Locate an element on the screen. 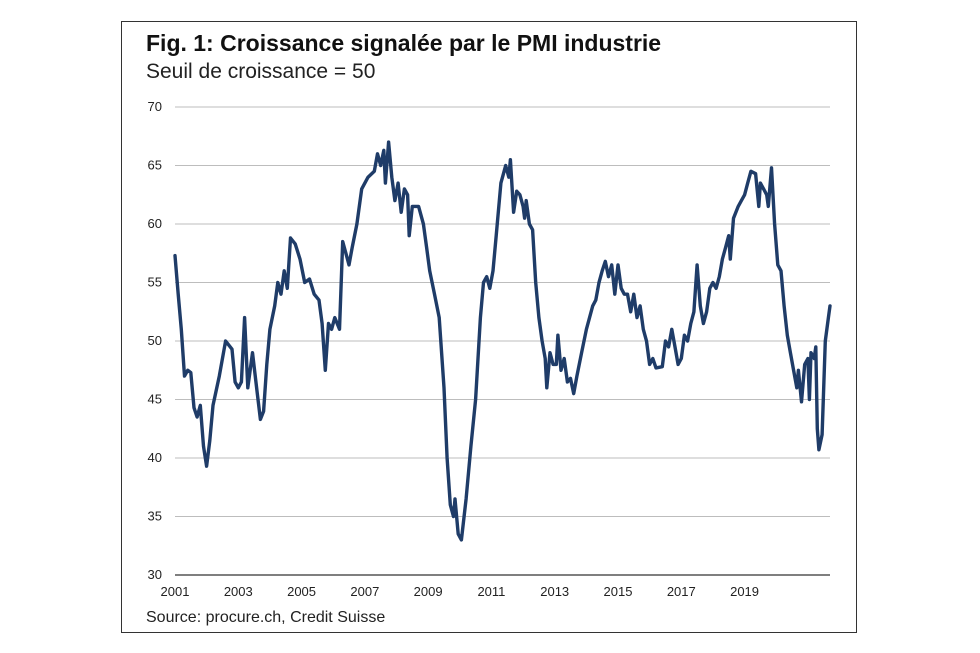  y-tick-label-50: 50 is located at coordinates (155, 340).